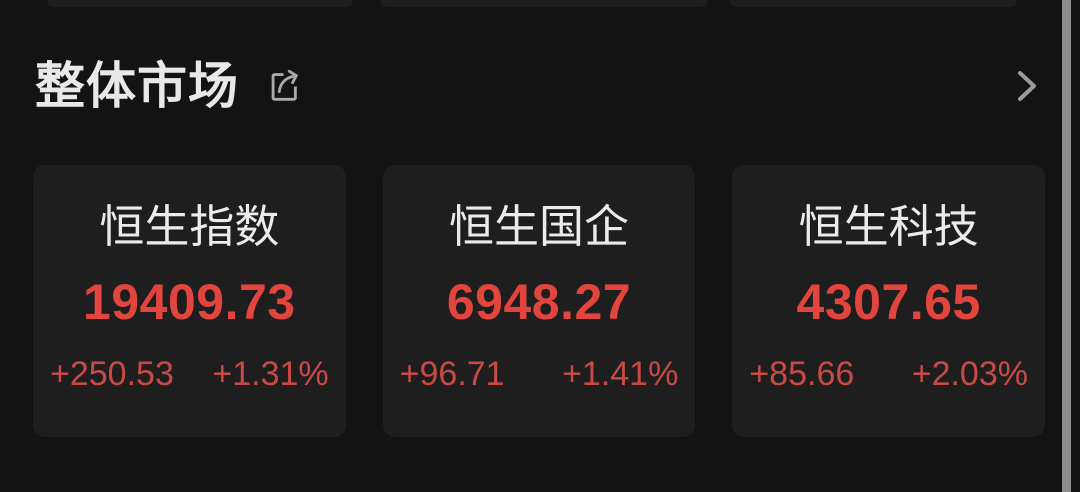 The image size is (1080, 492). What do you see at coordinates (888, 374) in the screenshot?
I see `index-change-row: +85.66 +2.03%` at bounding box center [888, 374].